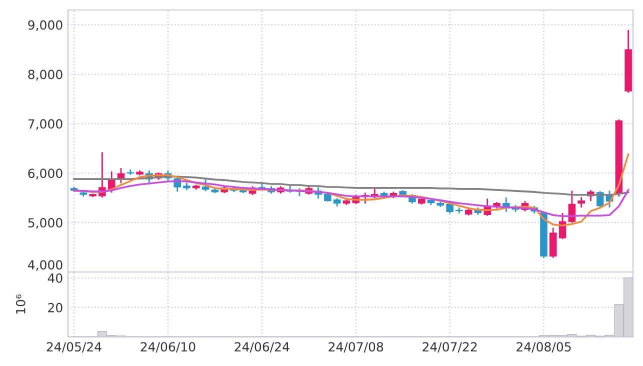 The width and height of the screenshot is (643, 366). I want to click on y-tick-label: 4,000, so click(45, 265).